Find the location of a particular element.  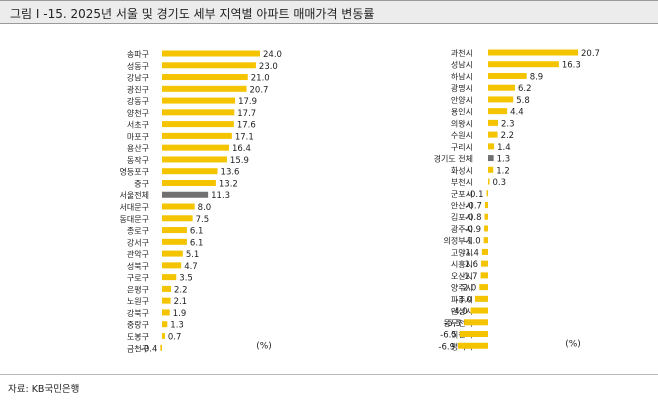

category-label: 관악구 is located at coordinates (138, 254).